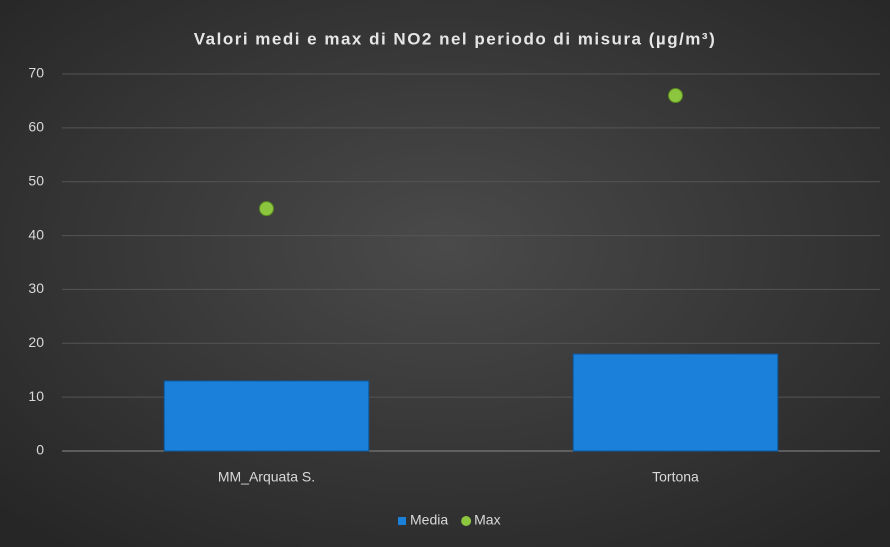 The width and height of the screenshot is (890, 547). Describe the element at coordinates (36, 288) in the screenshot. I see `y-tick-label: 30` at that location.